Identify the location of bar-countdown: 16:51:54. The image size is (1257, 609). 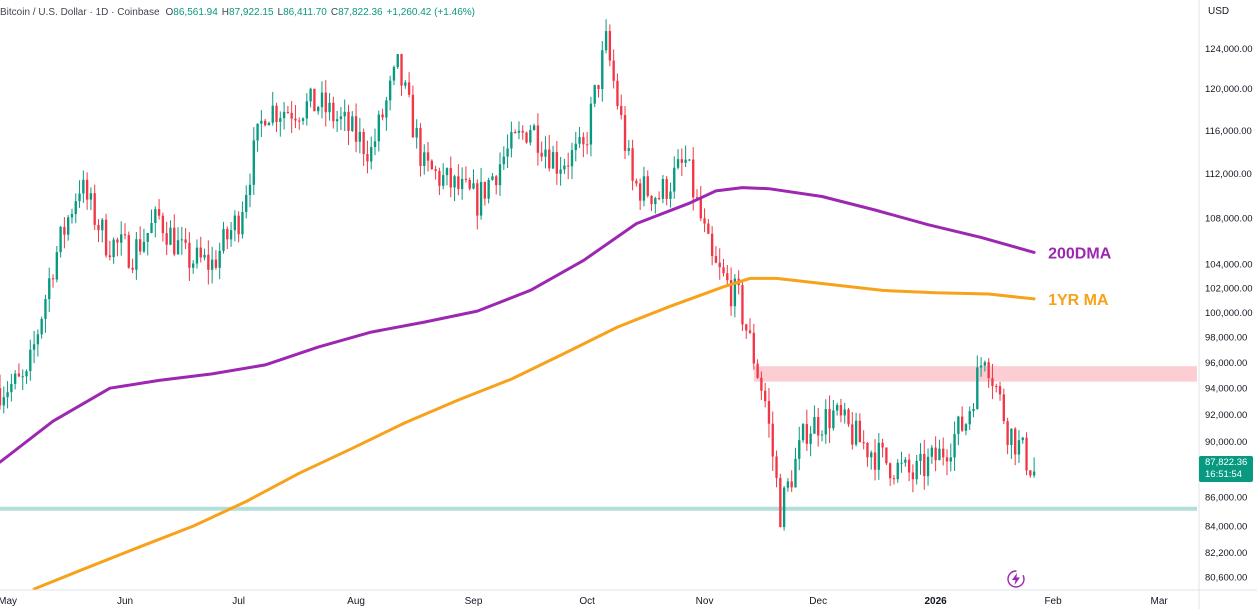
(1223, 474).